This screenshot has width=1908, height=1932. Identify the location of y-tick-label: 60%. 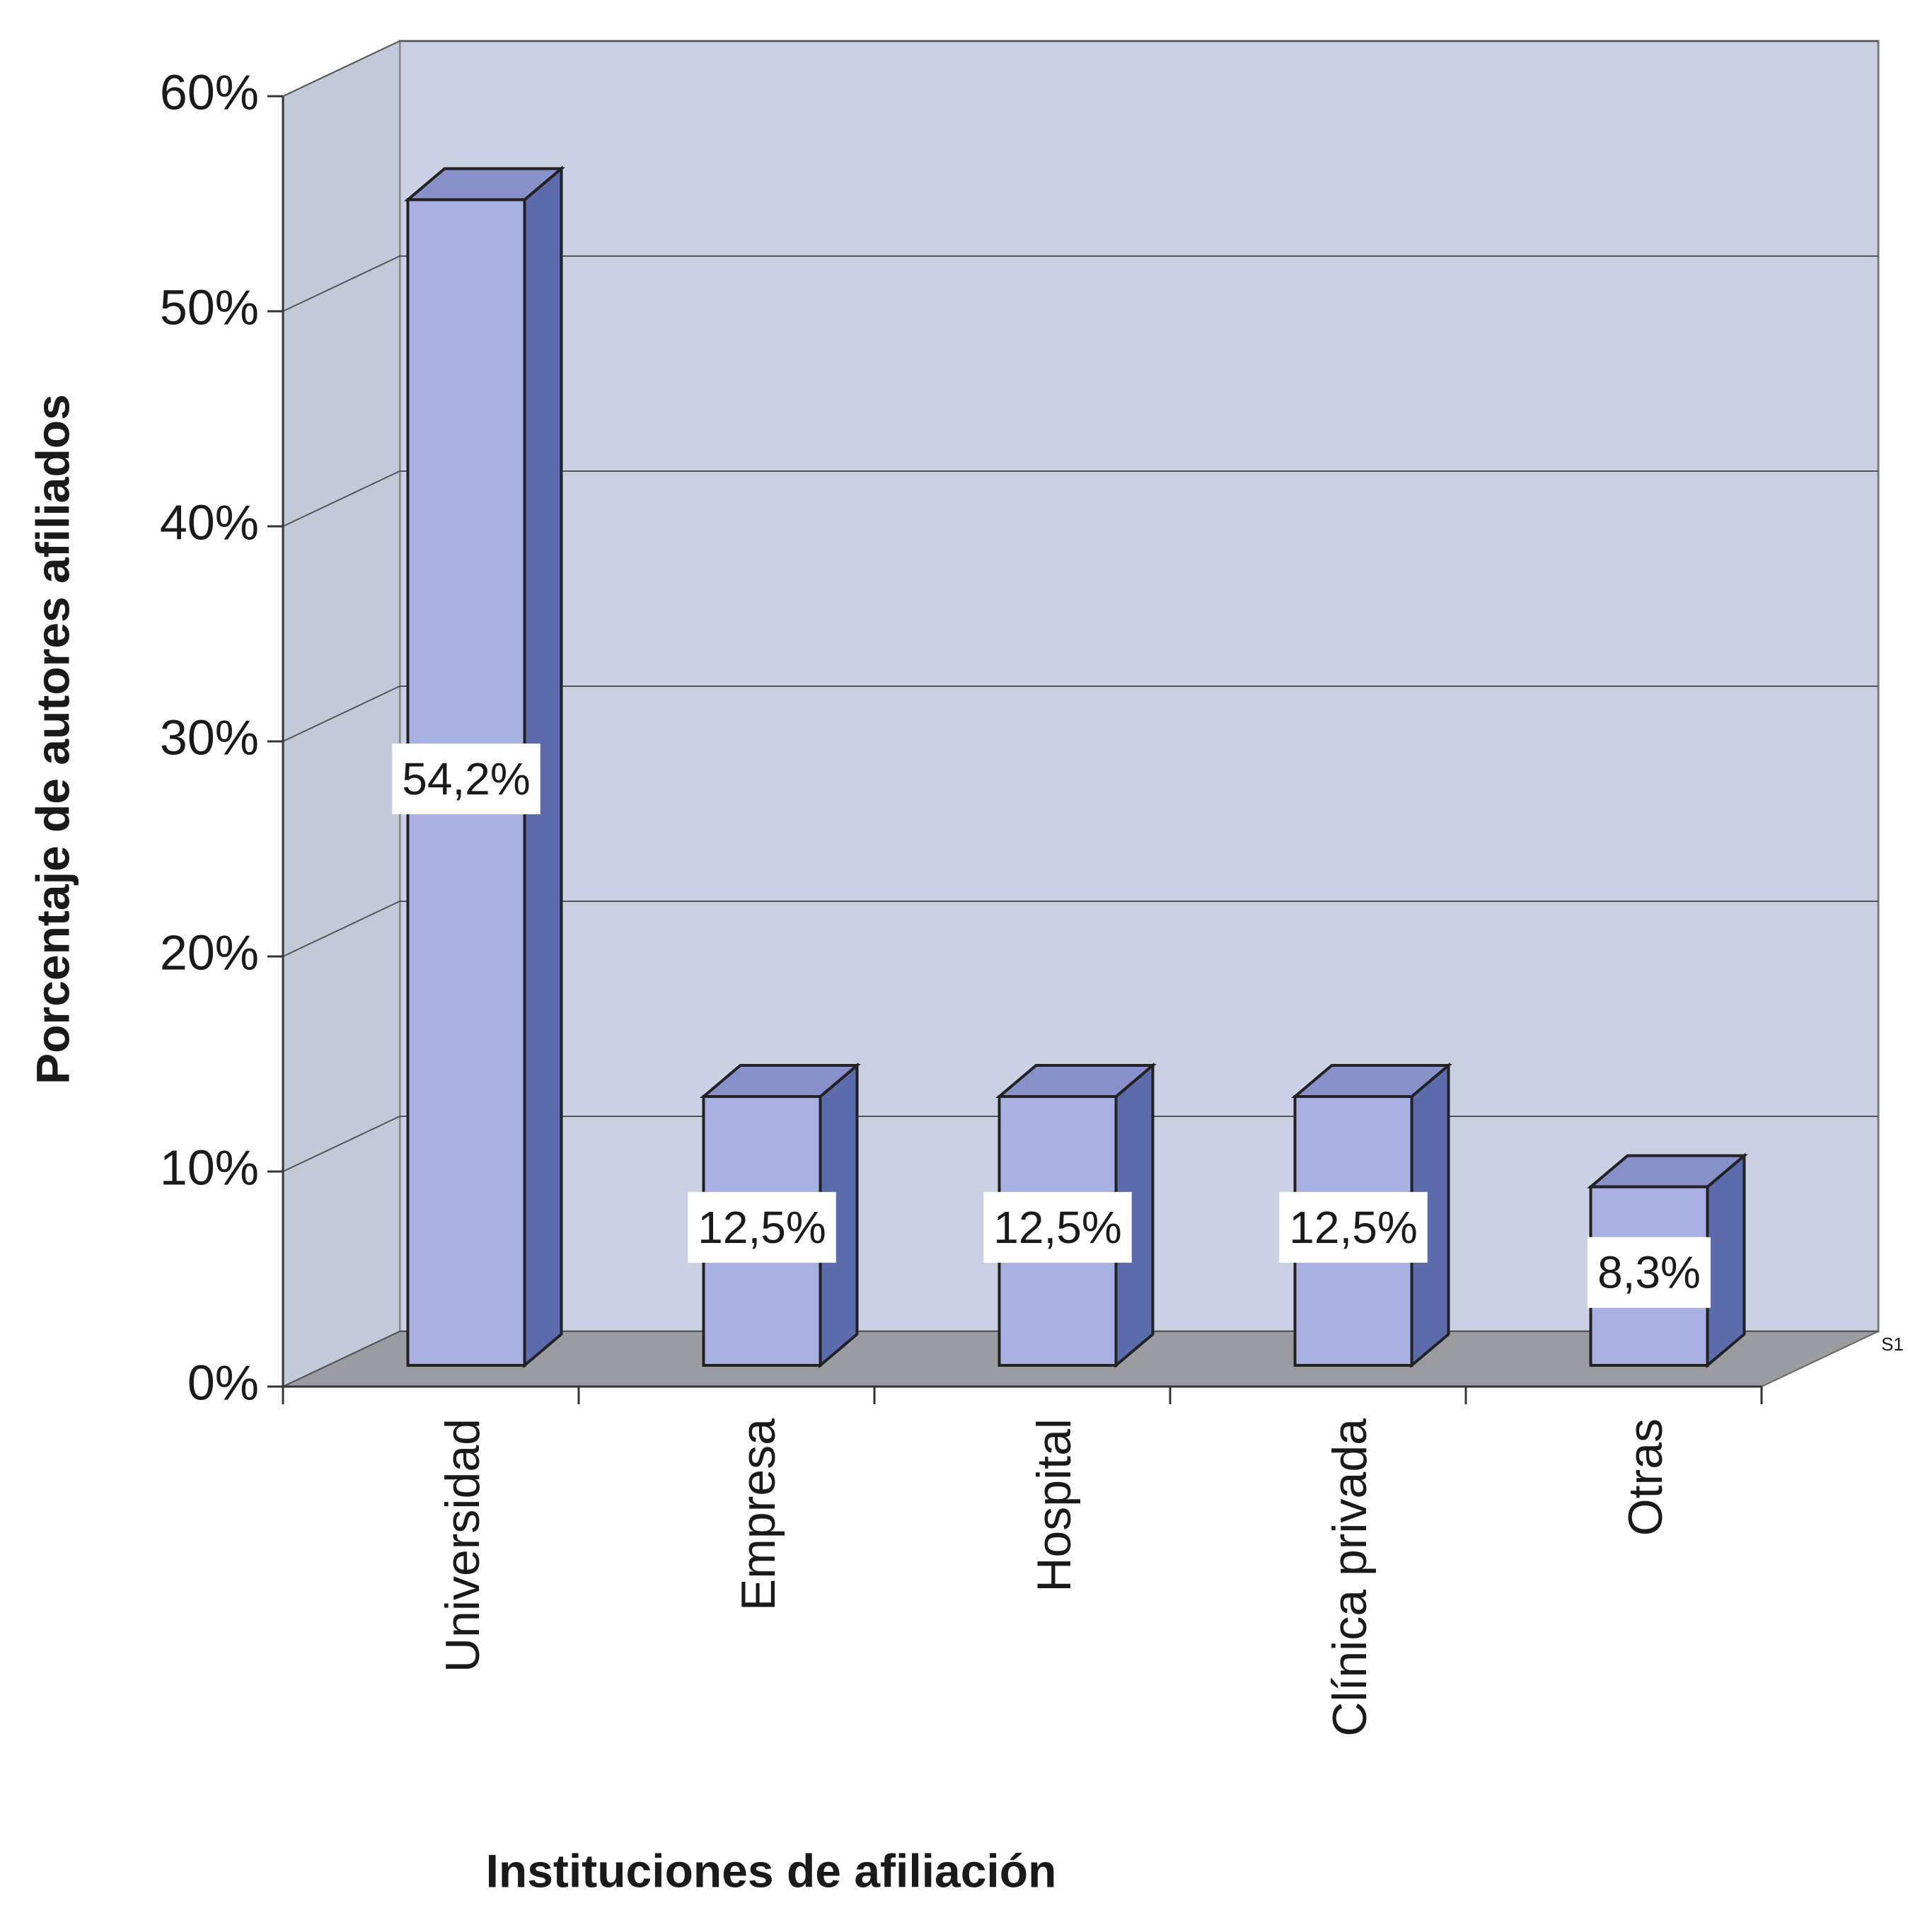
(210, 92).